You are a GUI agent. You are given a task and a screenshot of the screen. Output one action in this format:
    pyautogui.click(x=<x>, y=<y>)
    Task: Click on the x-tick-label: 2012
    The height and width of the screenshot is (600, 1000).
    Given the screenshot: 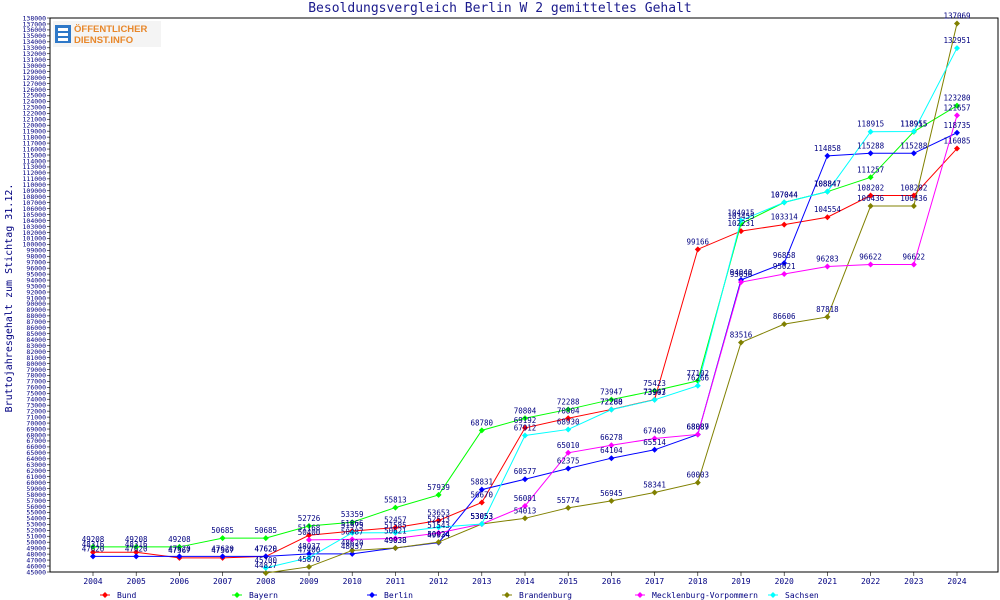 What is the action you would take?
    pyautogui.click(x=438, y=581)
    